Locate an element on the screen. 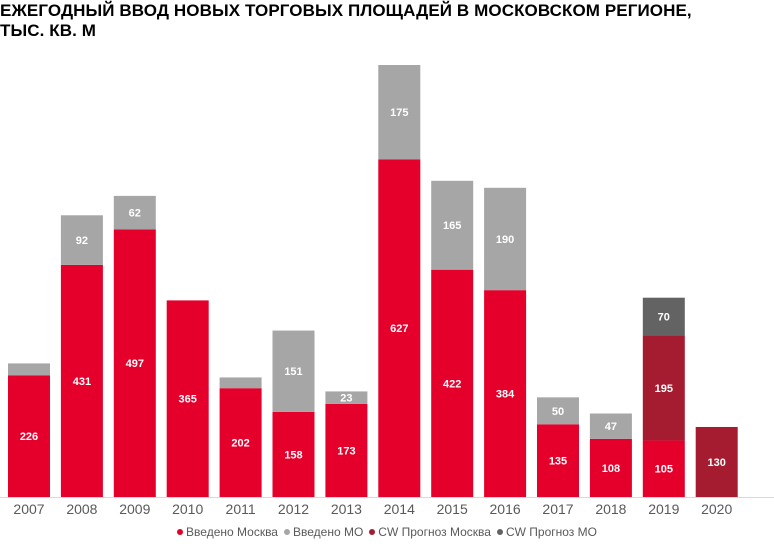  legend-item-1: Введено Москва is located at coordinates (227, 532).